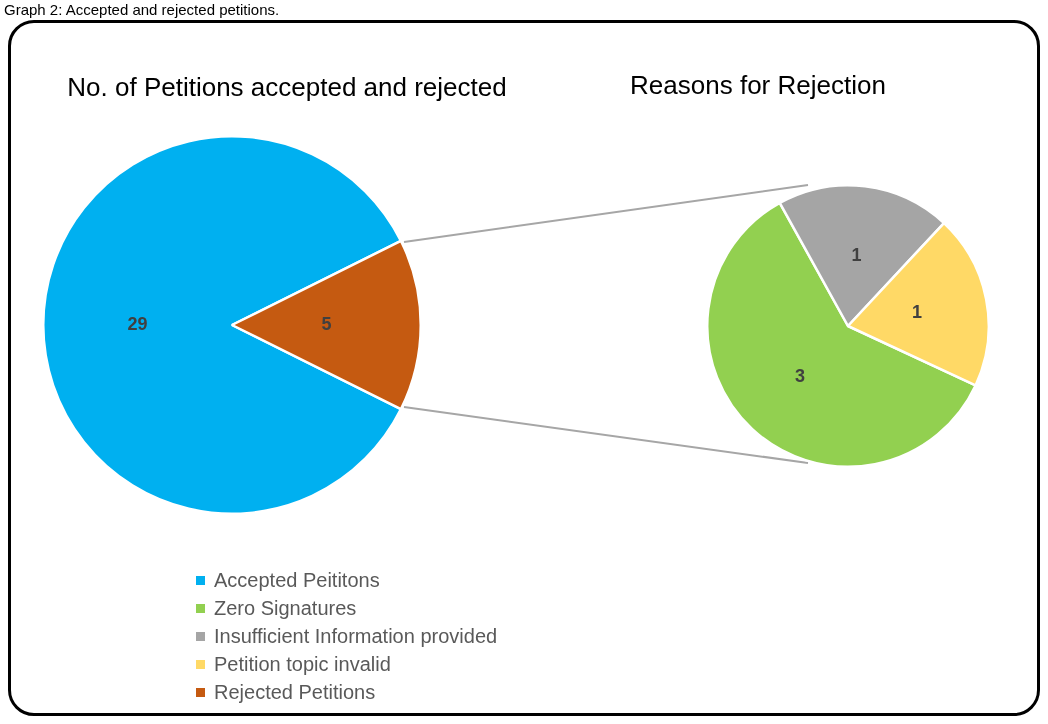 This screenshot has height=724, width=1048. What do you see at coordinates (137, 323) in the screenshot?
I see `data-label: 29` at bounding box center [137, 323].